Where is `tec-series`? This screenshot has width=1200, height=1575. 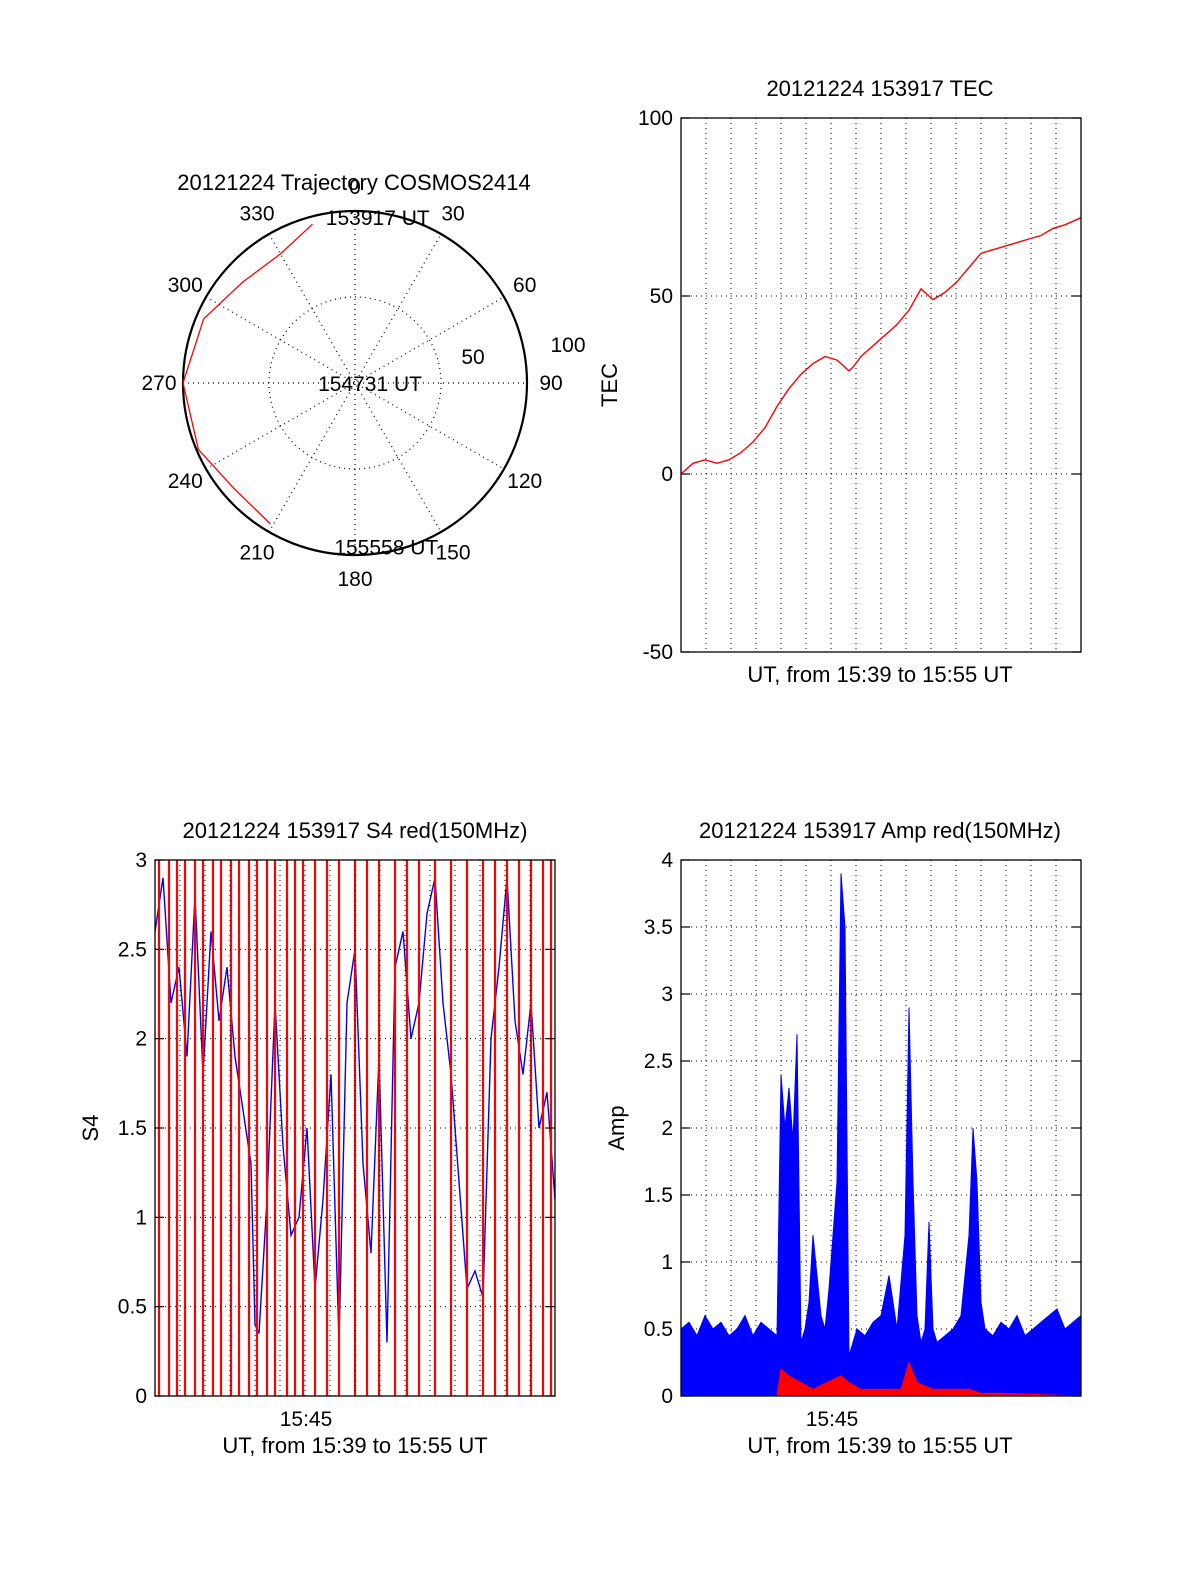
tec-series is located at coordinates (881, 346).